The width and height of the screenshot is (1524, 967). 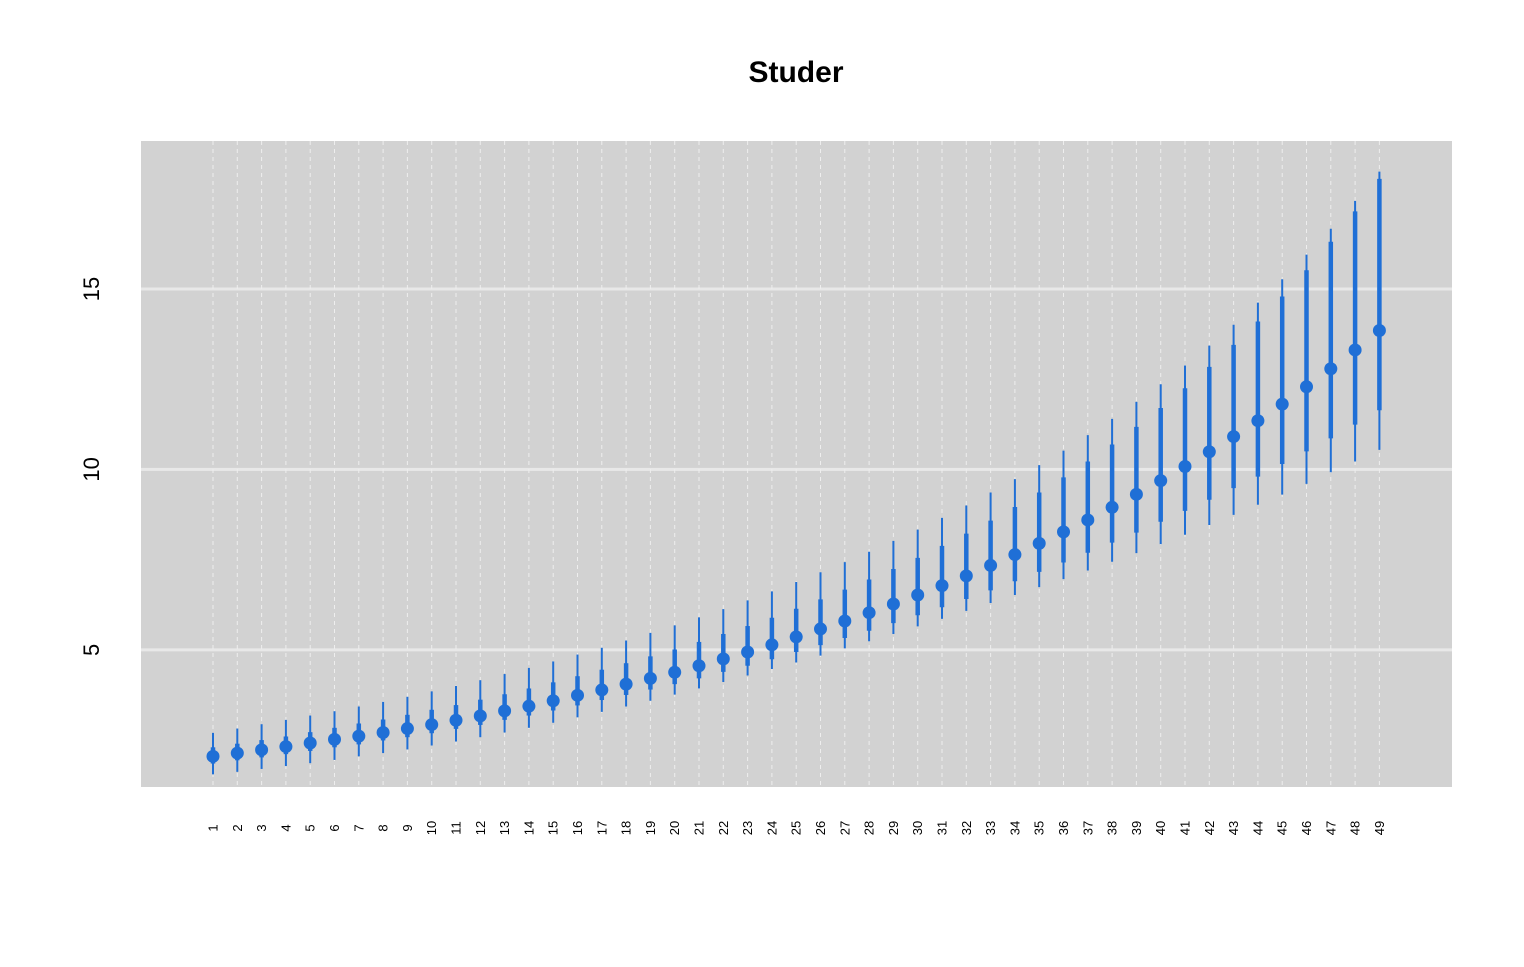 I want to click on x-tick-label: 40, so click(x=1160, y=828).